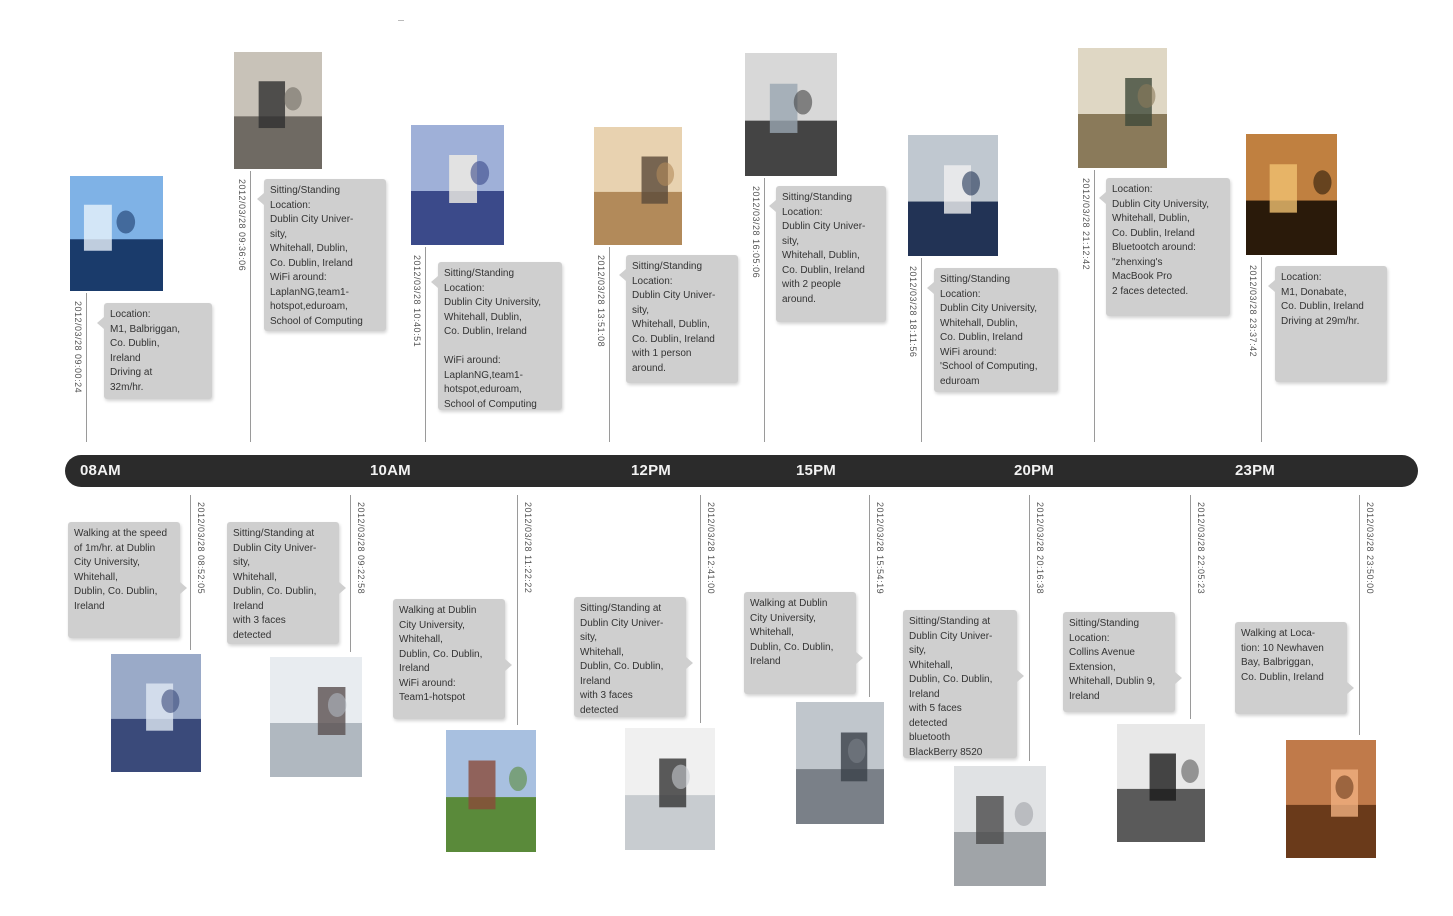 The image size is (1453, 916). Describe the element at coordinates (145, 329) in the screenshot. I see `event-text-line: M1, Balbriggan,` at that location.